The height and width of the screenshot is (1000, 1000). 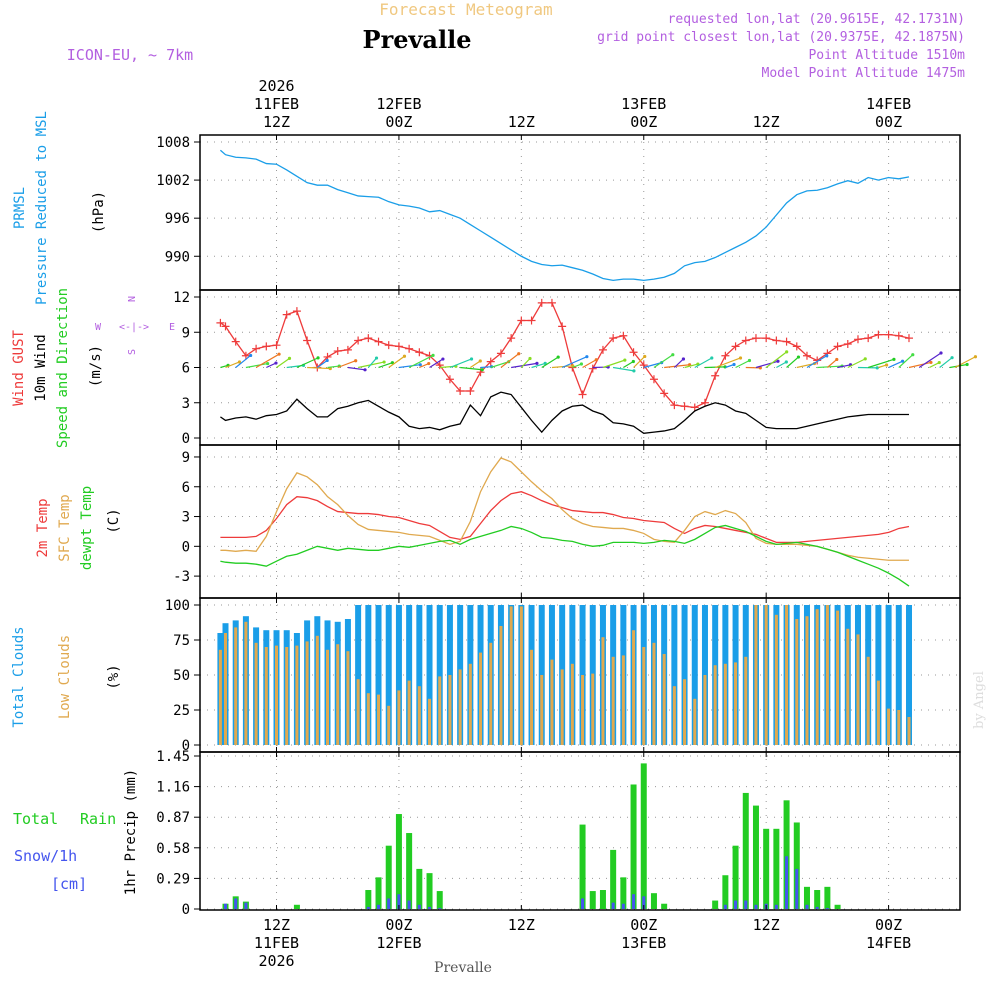 I want to click on precip-legend-cm: [cm], so click(x=69, y=884).